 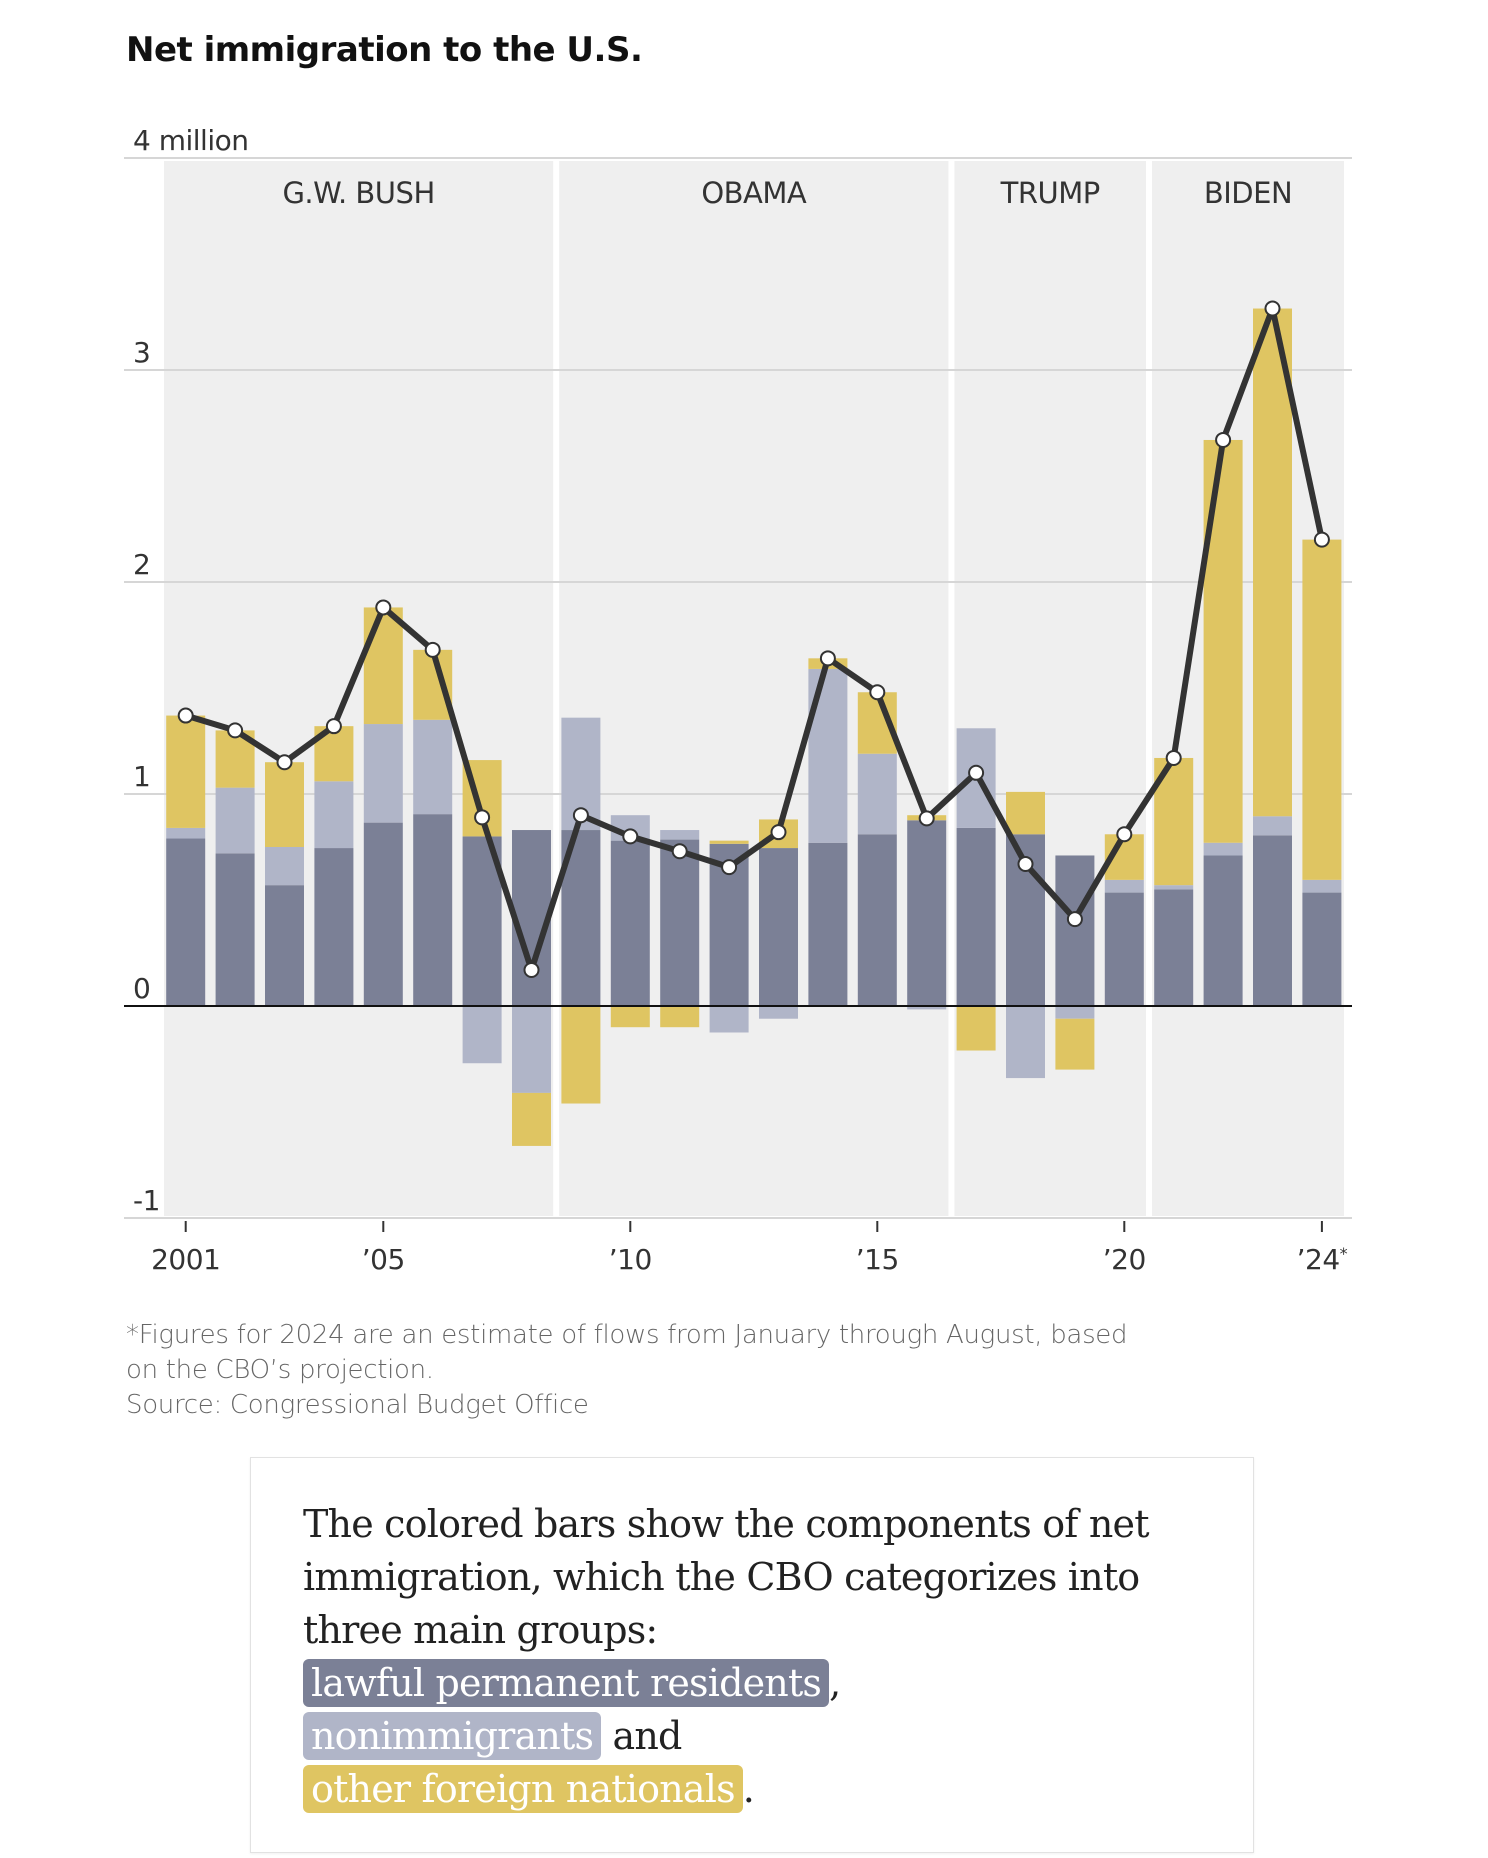 What do you see at coordinates (835, 1683) in the screenshot?
I see `annotation-sep-1: ,` at bounding box center [835, 1683].